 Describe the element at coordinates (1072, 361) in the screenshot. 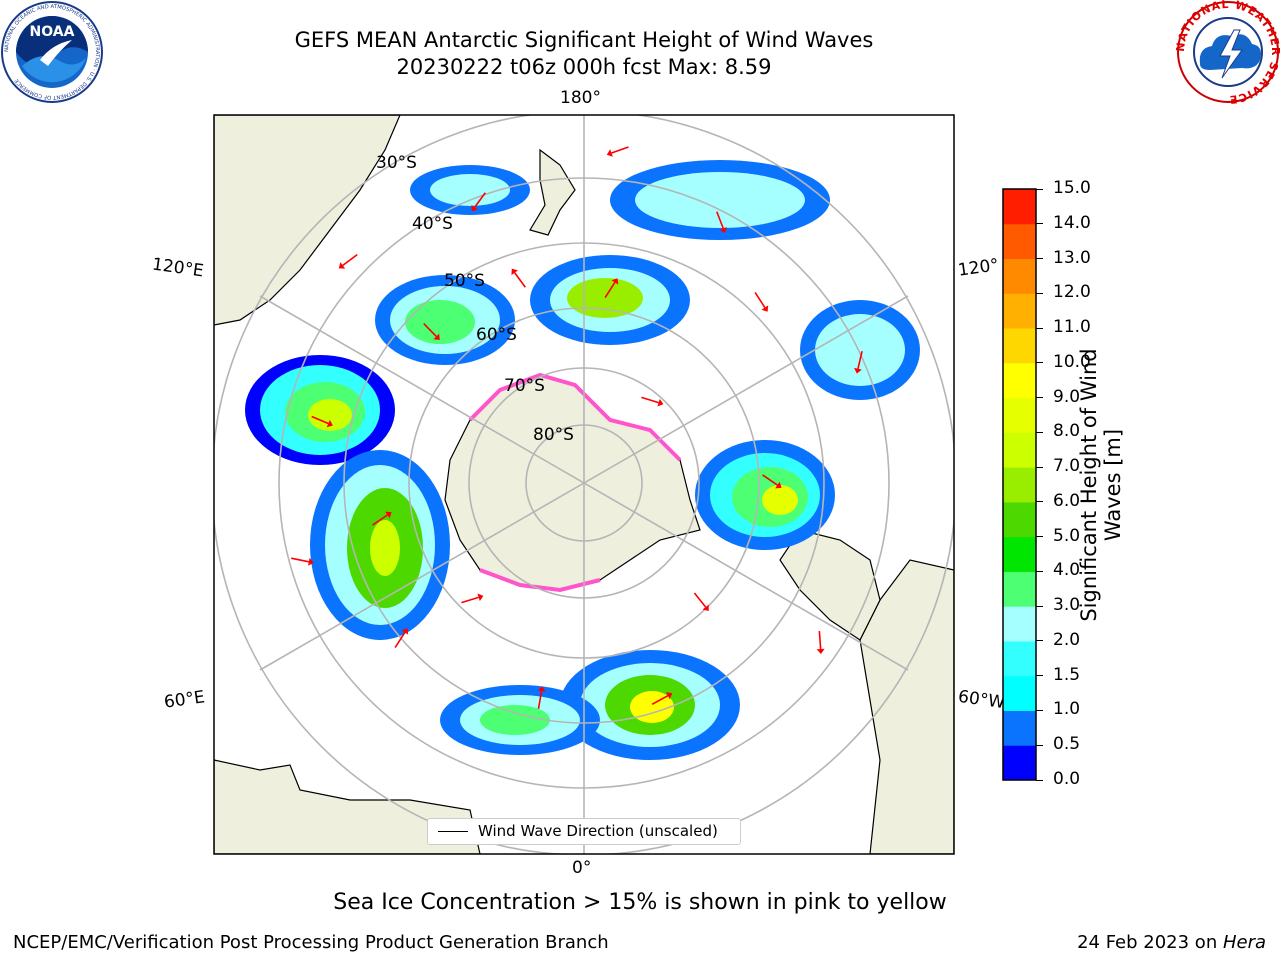

I see `colorbar-tick-label: 10.0` at that location.